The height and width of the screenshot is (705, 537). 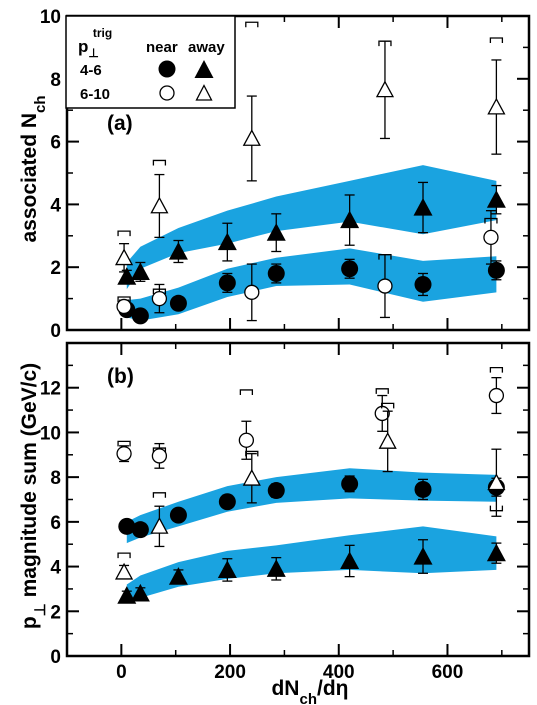 I want to click on legend-open-circle-icon, so click(x=167, y=93).